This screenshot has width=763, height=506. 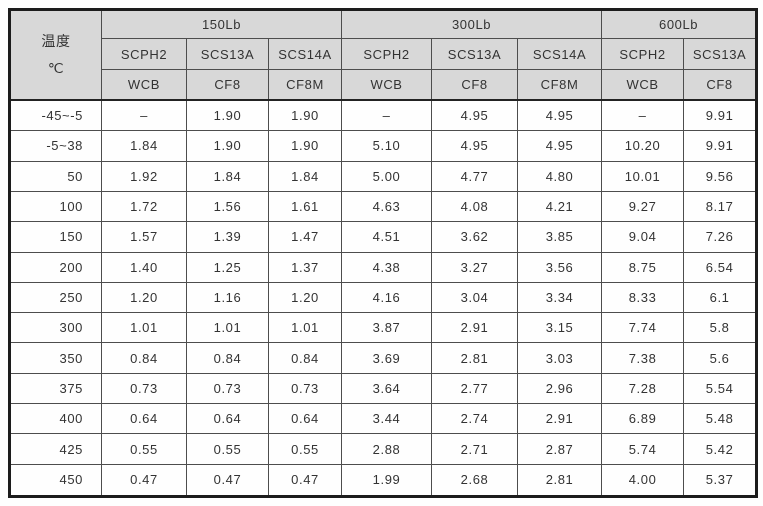 What do you see at coordinates (560, 419) in the screenshot?
I see `rating-value-cell: 2.91` at bounding box center [560, 419].